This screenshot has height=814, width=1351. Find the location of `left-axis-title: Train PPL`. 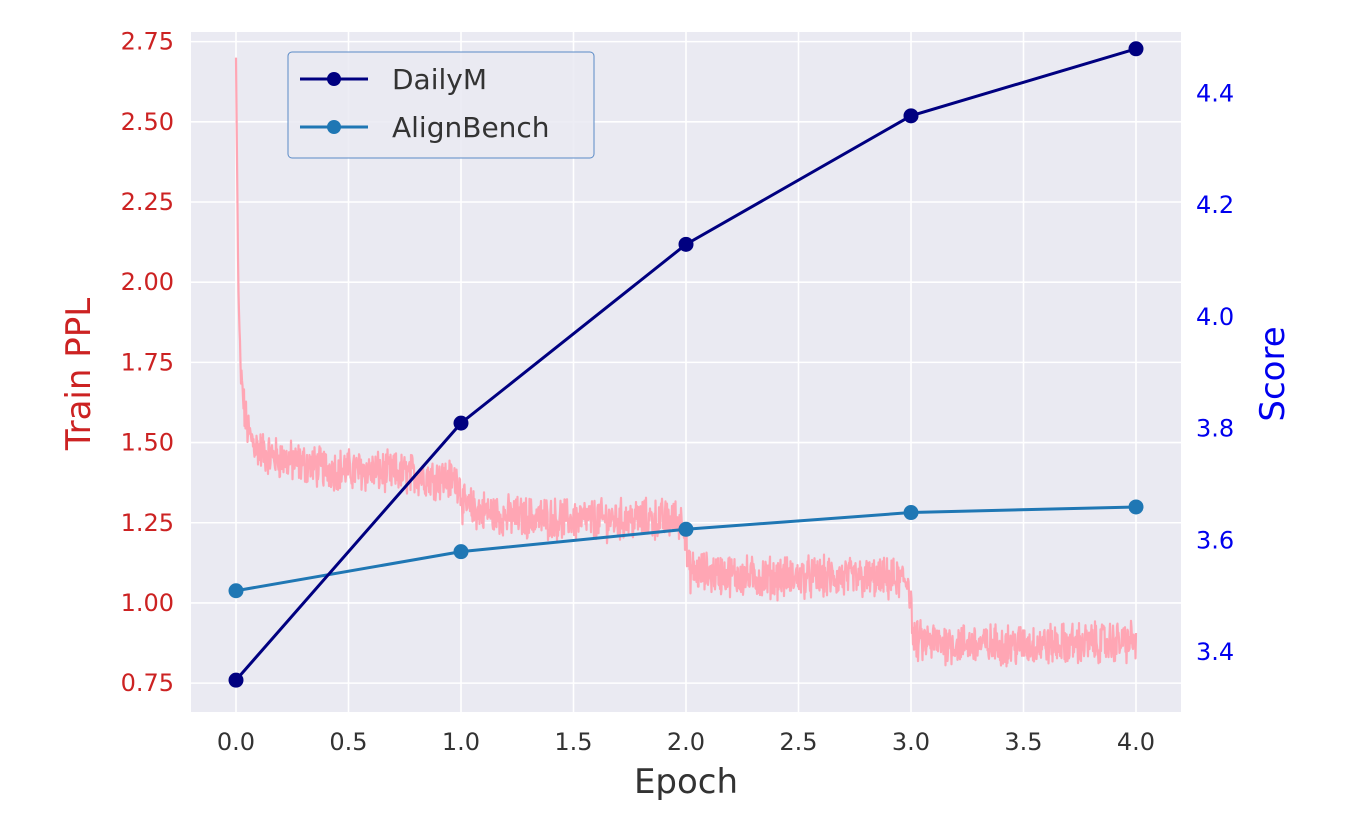

left-axis-title: Train PPL is located at coordinates (79, 374).